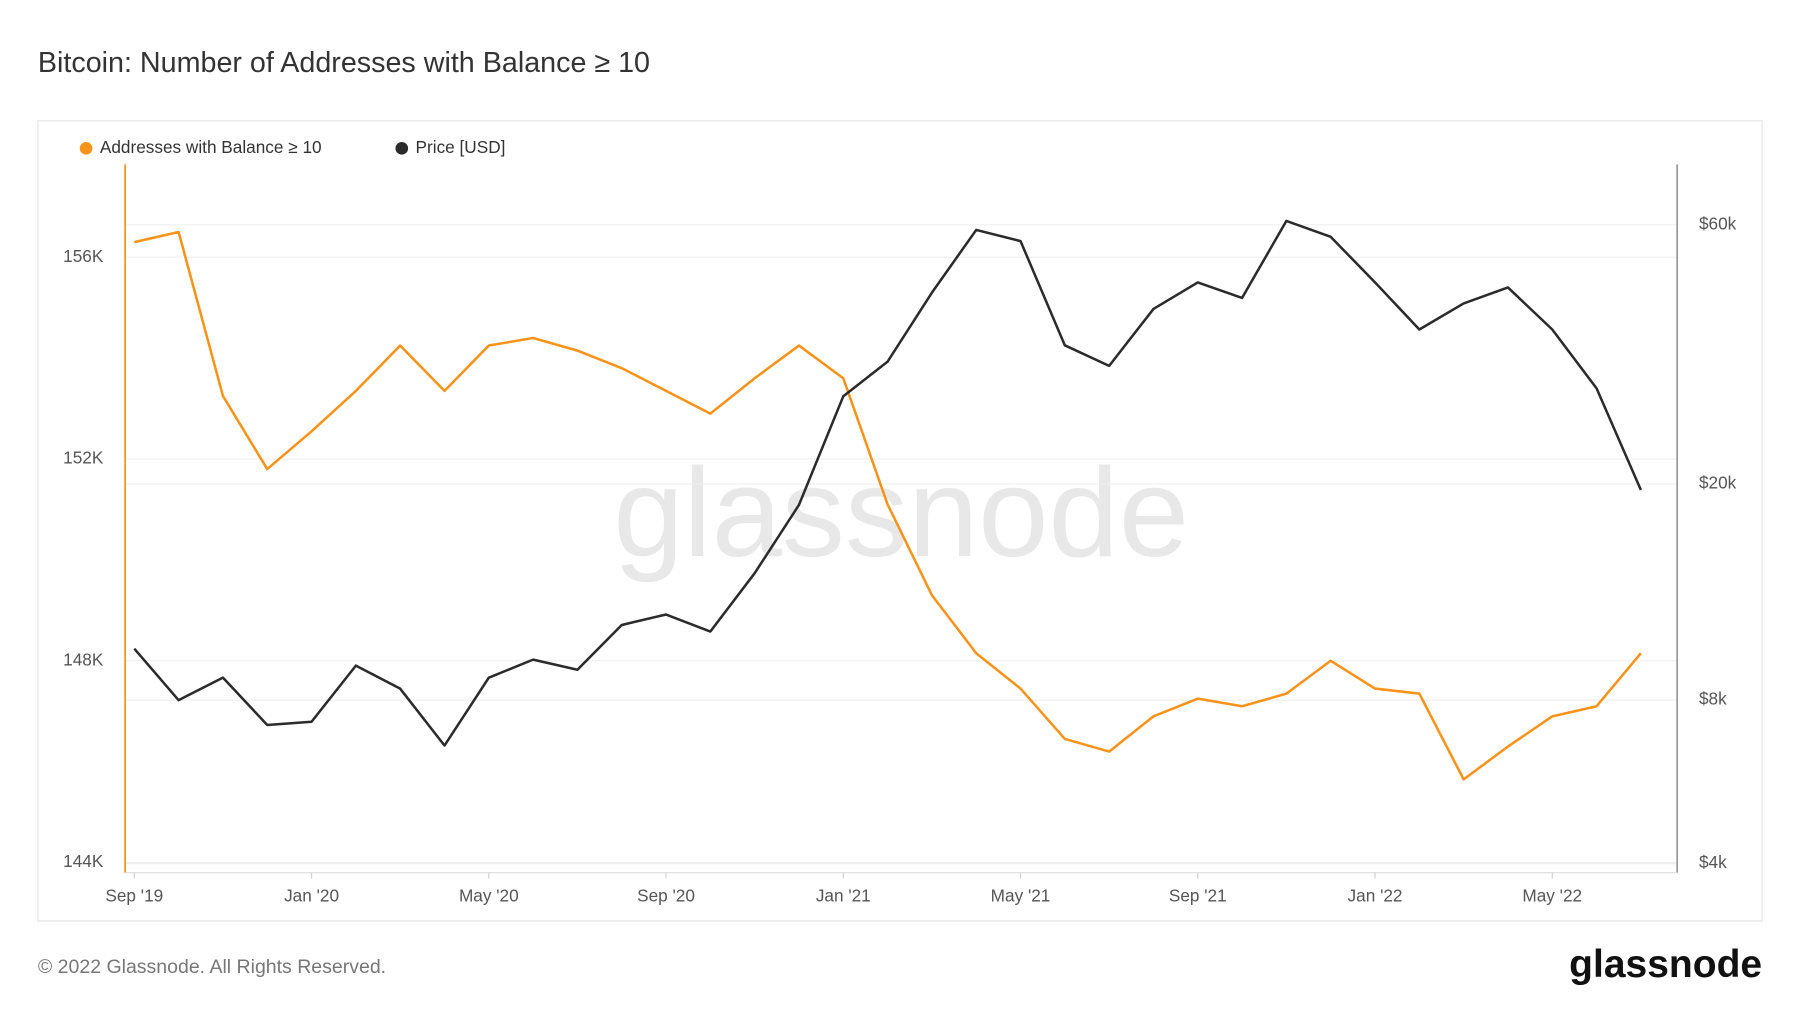  Describe the element at coordinates (311, 895) in the screenshot. I see `x-tick-label: Jan '20` at that location.